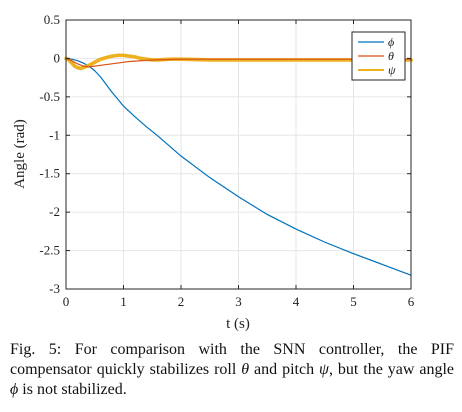 The width and height of the screenshot is (462, 412). What do you see at coordinates (411, 301) in the screenshot?
I see `x-tick-label: 6` at bounding box center [411, 301].